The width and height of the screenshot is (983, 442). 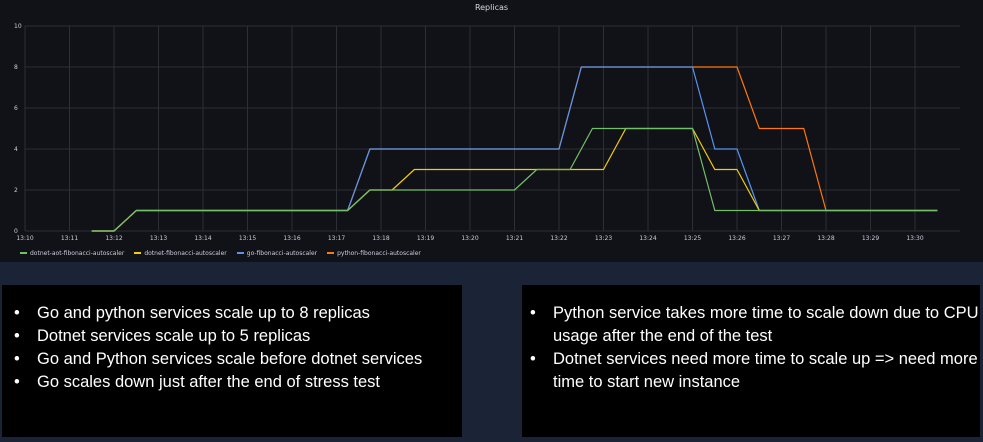 What do you see at coordinates (914, 238) in the screenshot?
I see `x-tick-label: 13:30` at bounding box center [914, 238].